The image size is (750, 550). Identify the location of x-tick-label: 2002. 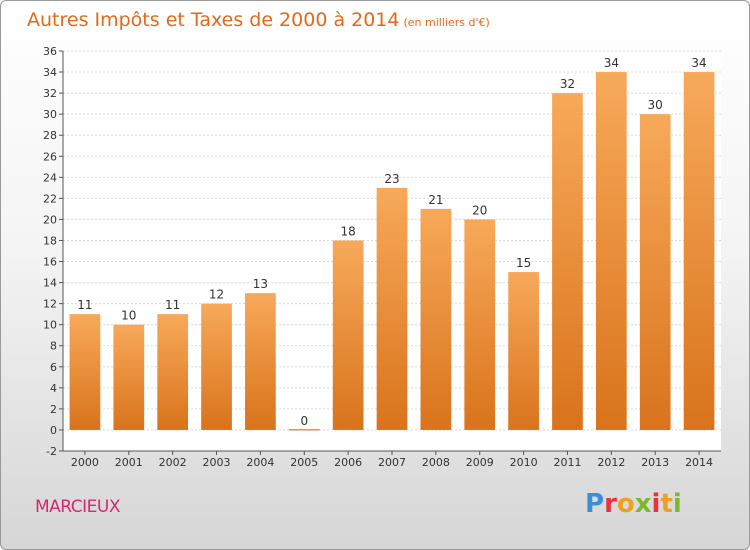
(173, 462).